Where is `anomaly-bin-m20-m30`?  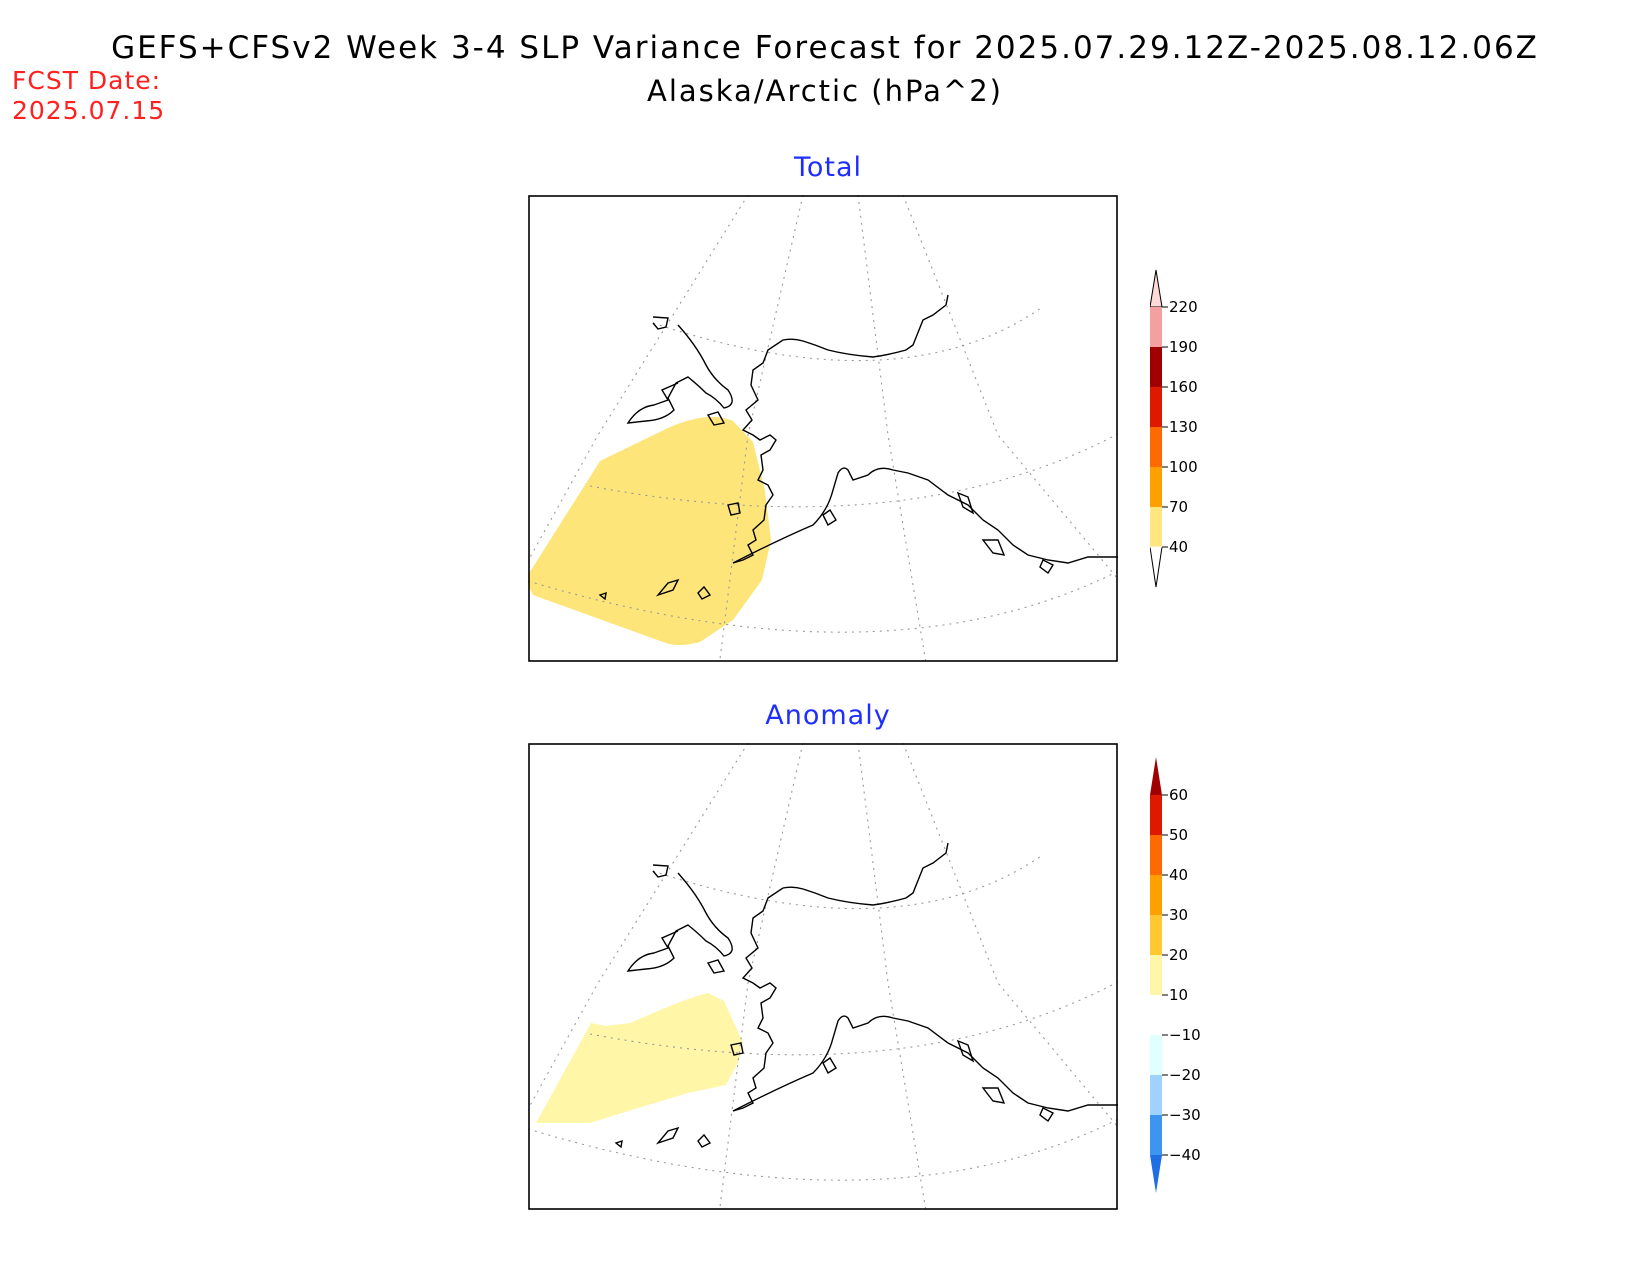
anomaly-bin-m20-m30 is located at coordinates (1156, 1095).